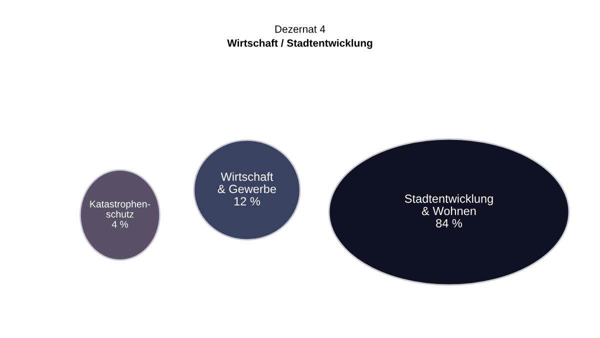  What do you see at coordinates (247, 183) in the screenshot?
I see `category-label: Wirtschaft & Gewerbe` at bounding box center [247, 183].